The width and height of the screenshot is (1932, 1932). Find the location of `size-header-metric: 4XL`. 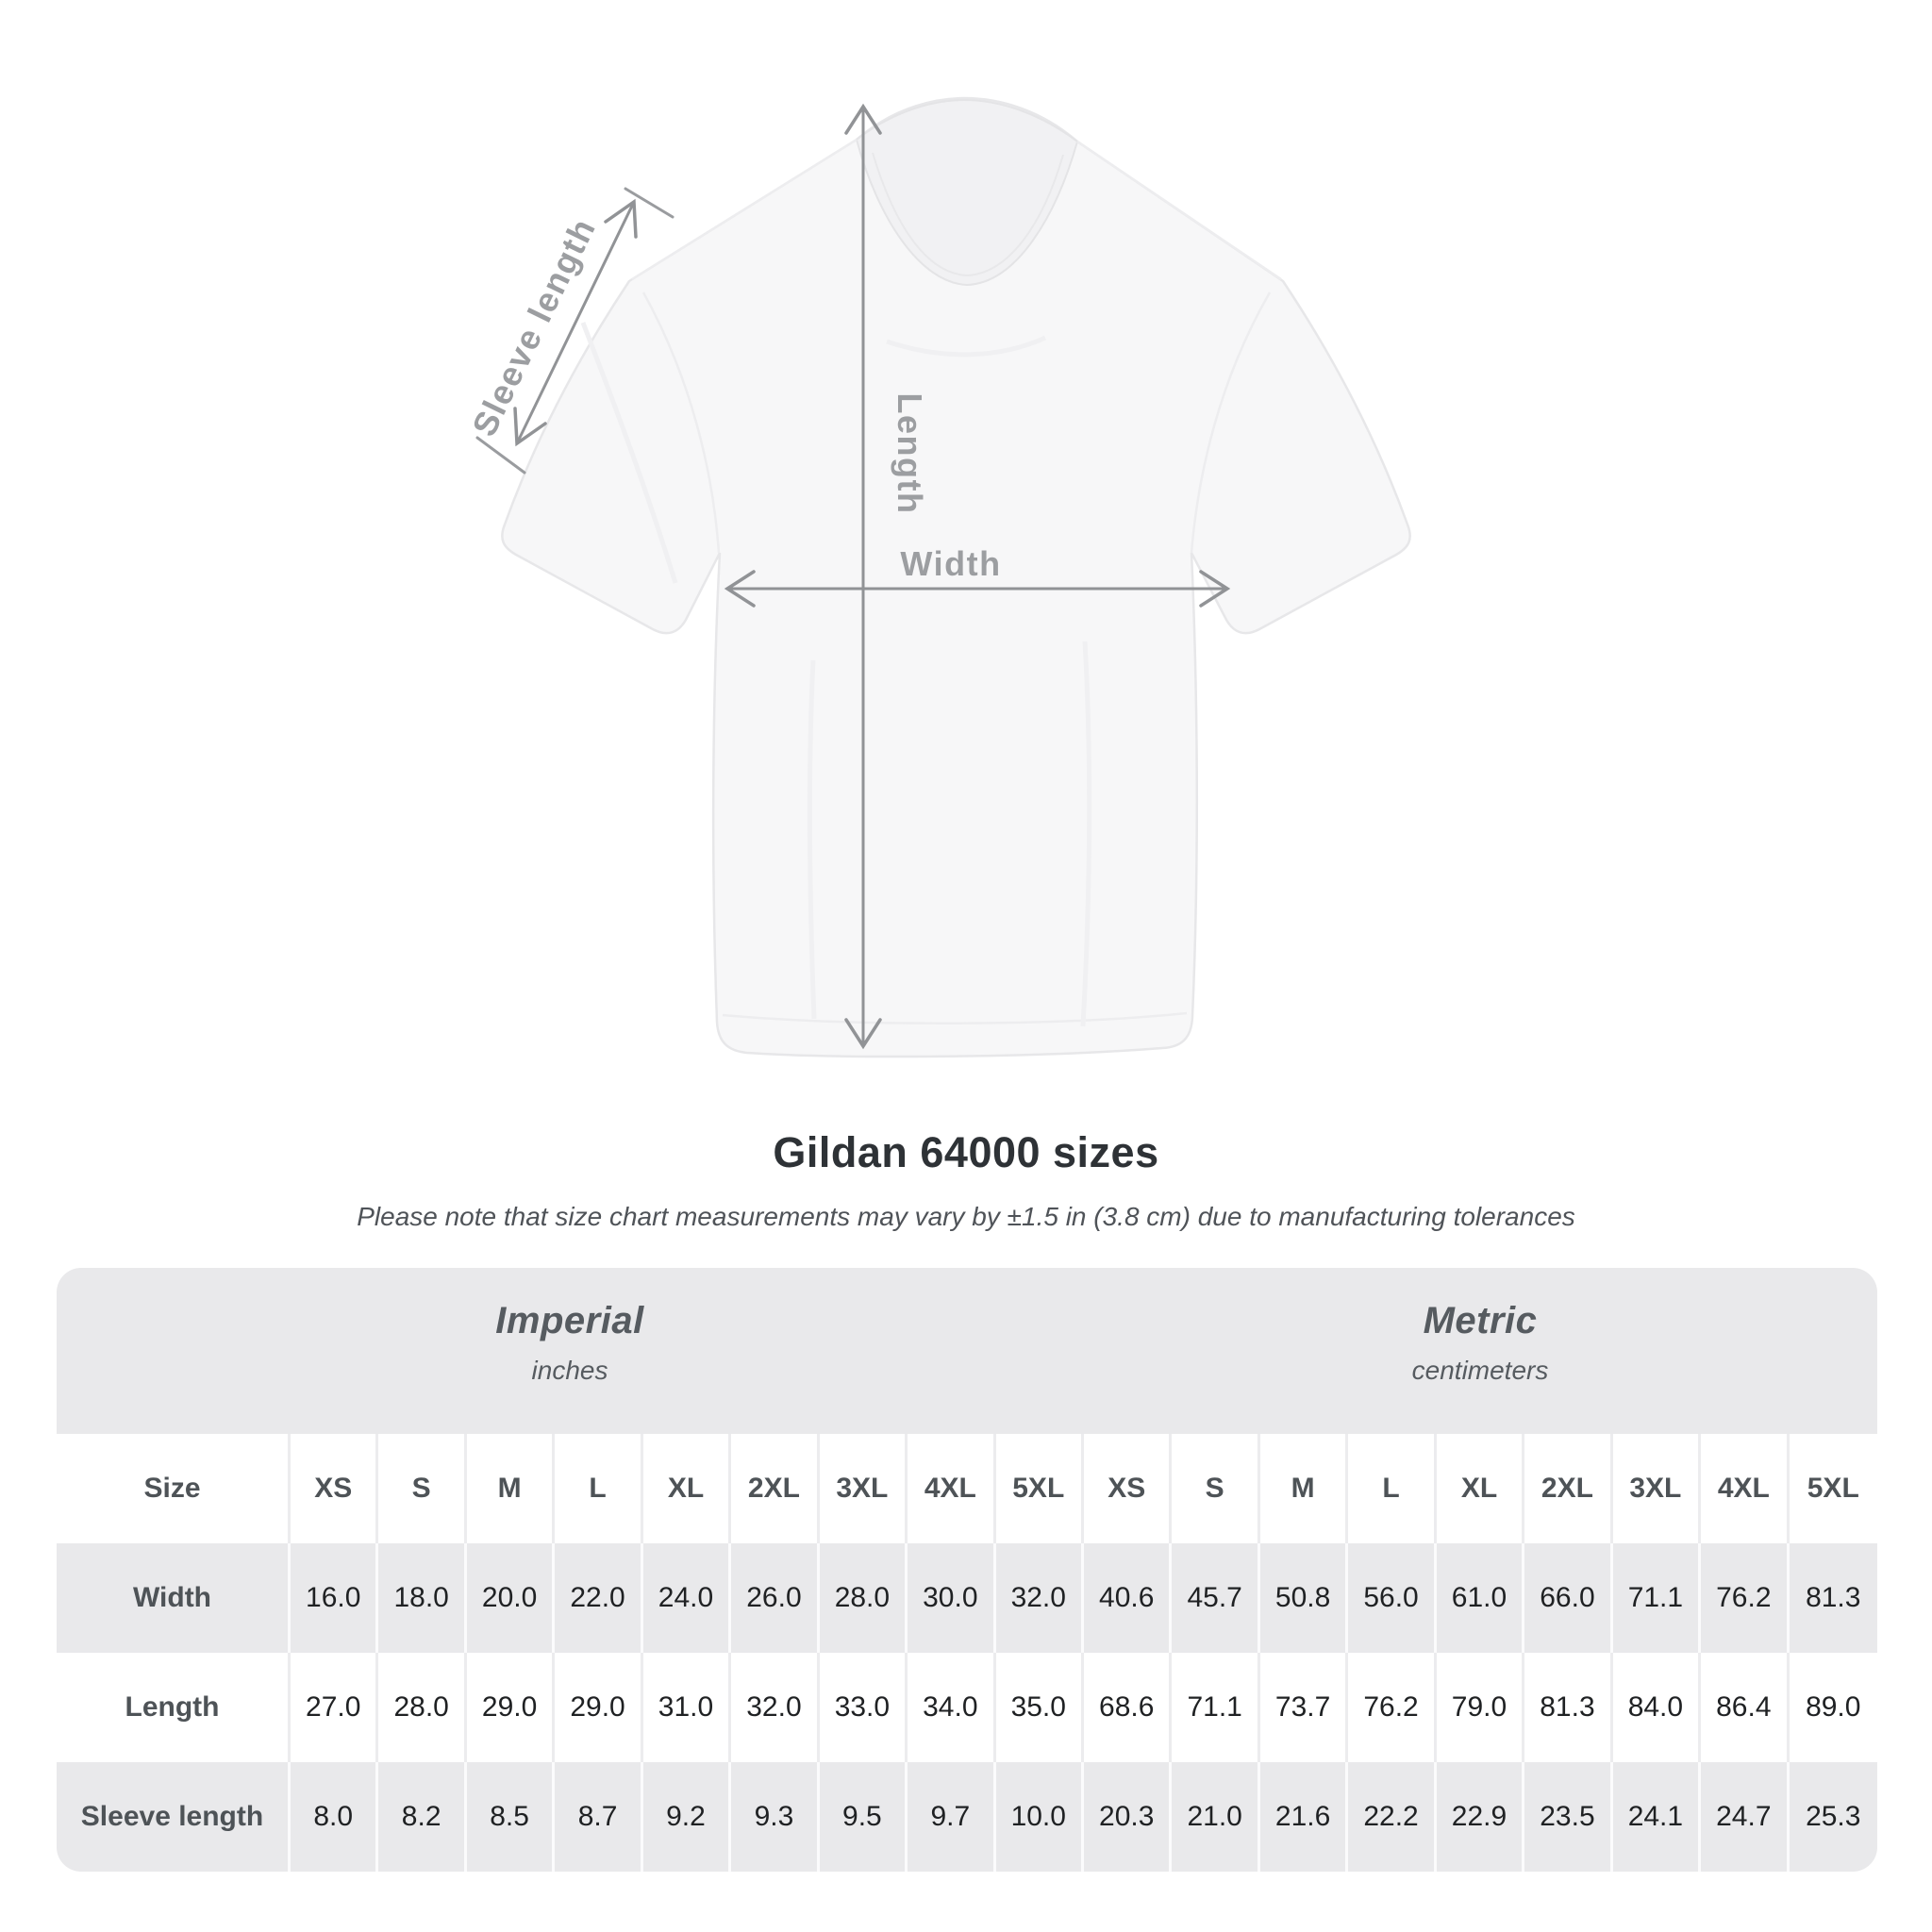

size-header-metric: 4XL is located at coordinates (1746, 1488).